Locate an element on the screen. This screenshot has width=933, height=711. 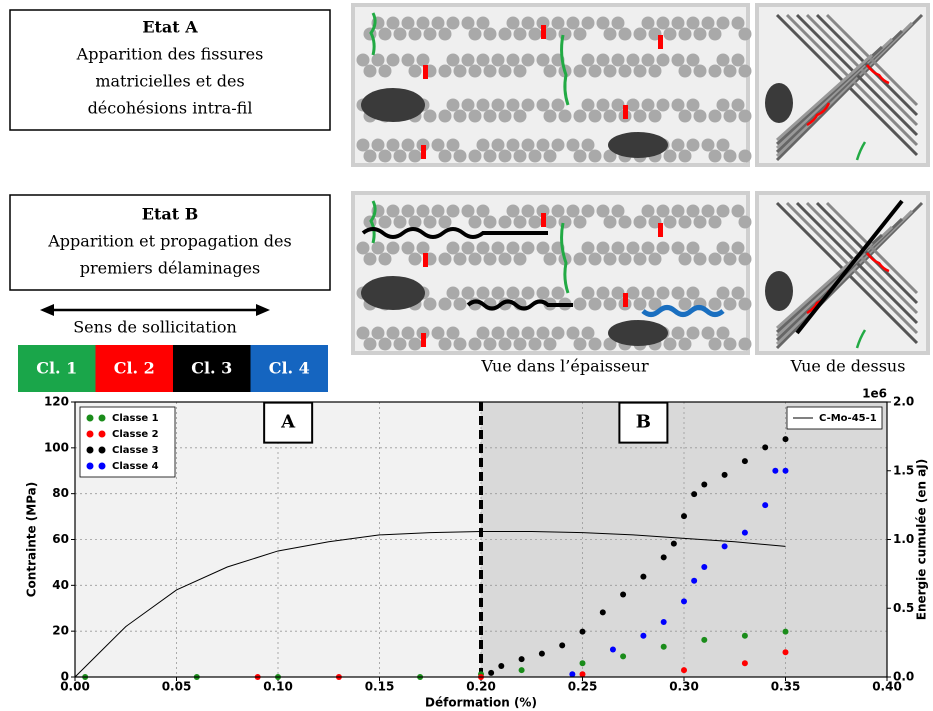
view-label: Vue de dessus is located at coordinates (848, 366).